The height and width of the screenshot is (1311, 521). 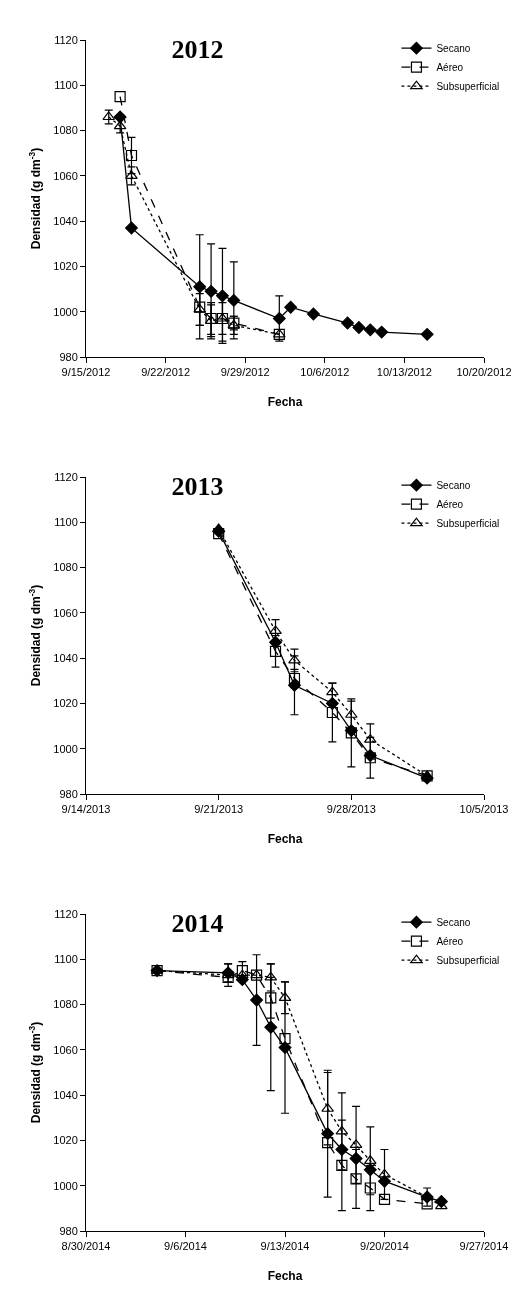 I want to click on x-tick-label: 8/30/2014, so click(x=86, y=1246).